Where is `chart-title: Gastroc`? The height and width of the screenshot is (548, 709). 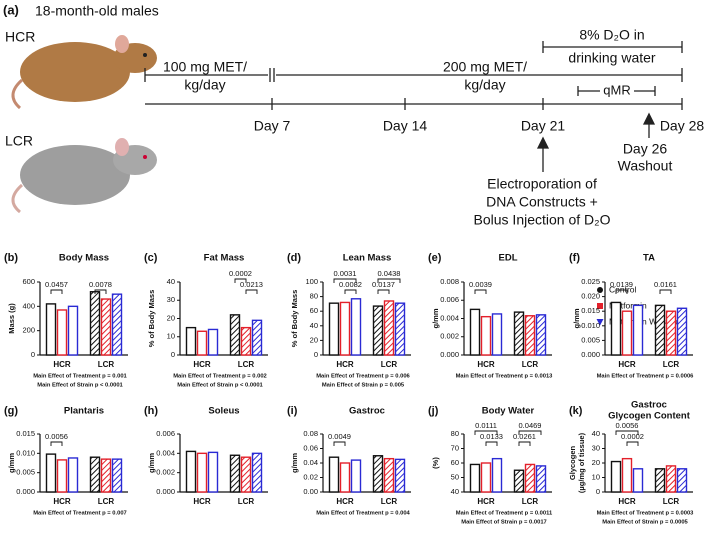 chart-title: Gastroc is located at coordinates (649, 405).